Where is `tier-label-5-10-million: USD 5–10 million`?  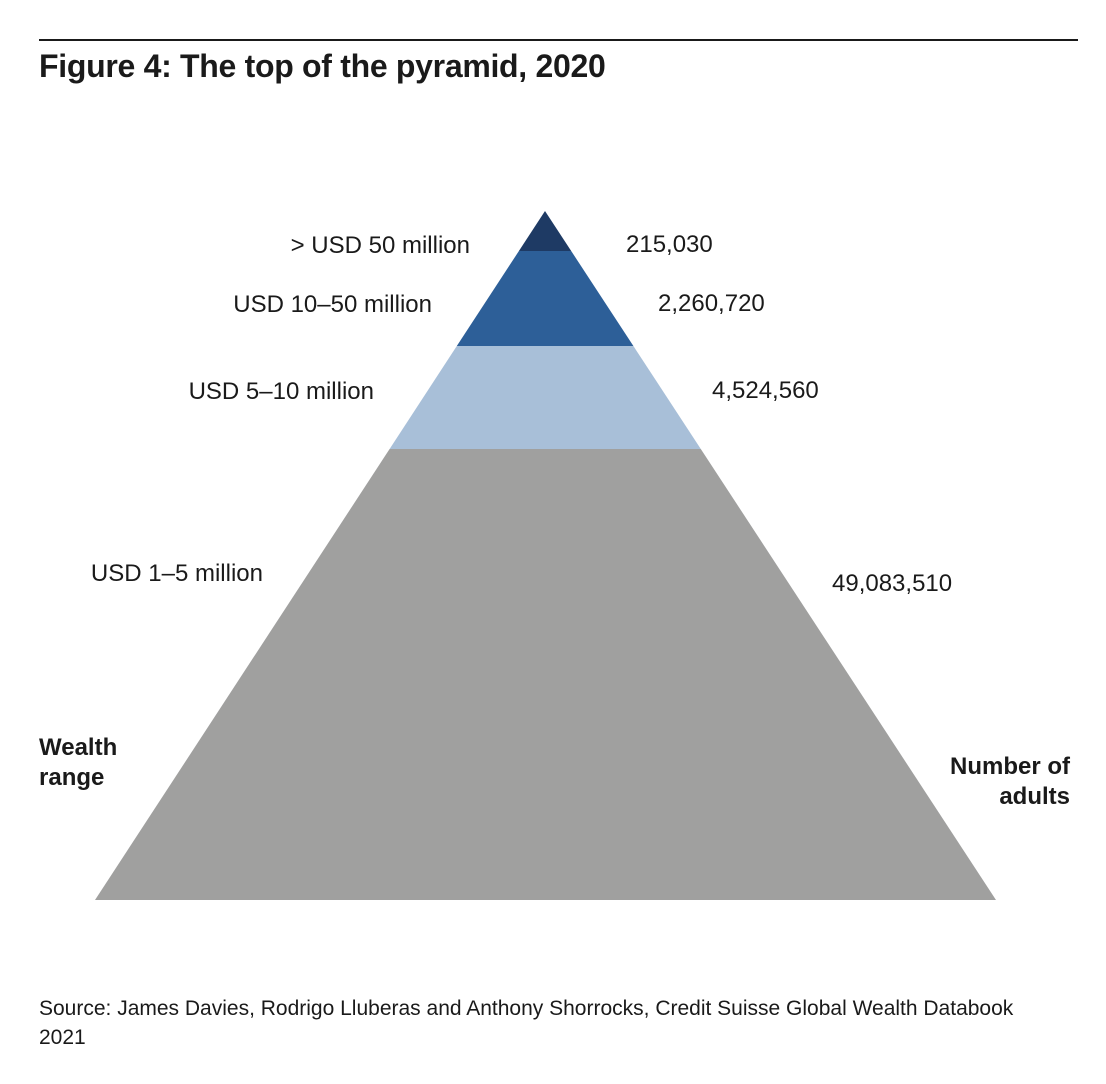
tier-label-5-10-million: USD 5–10 million is located at coordinates (281, 391).